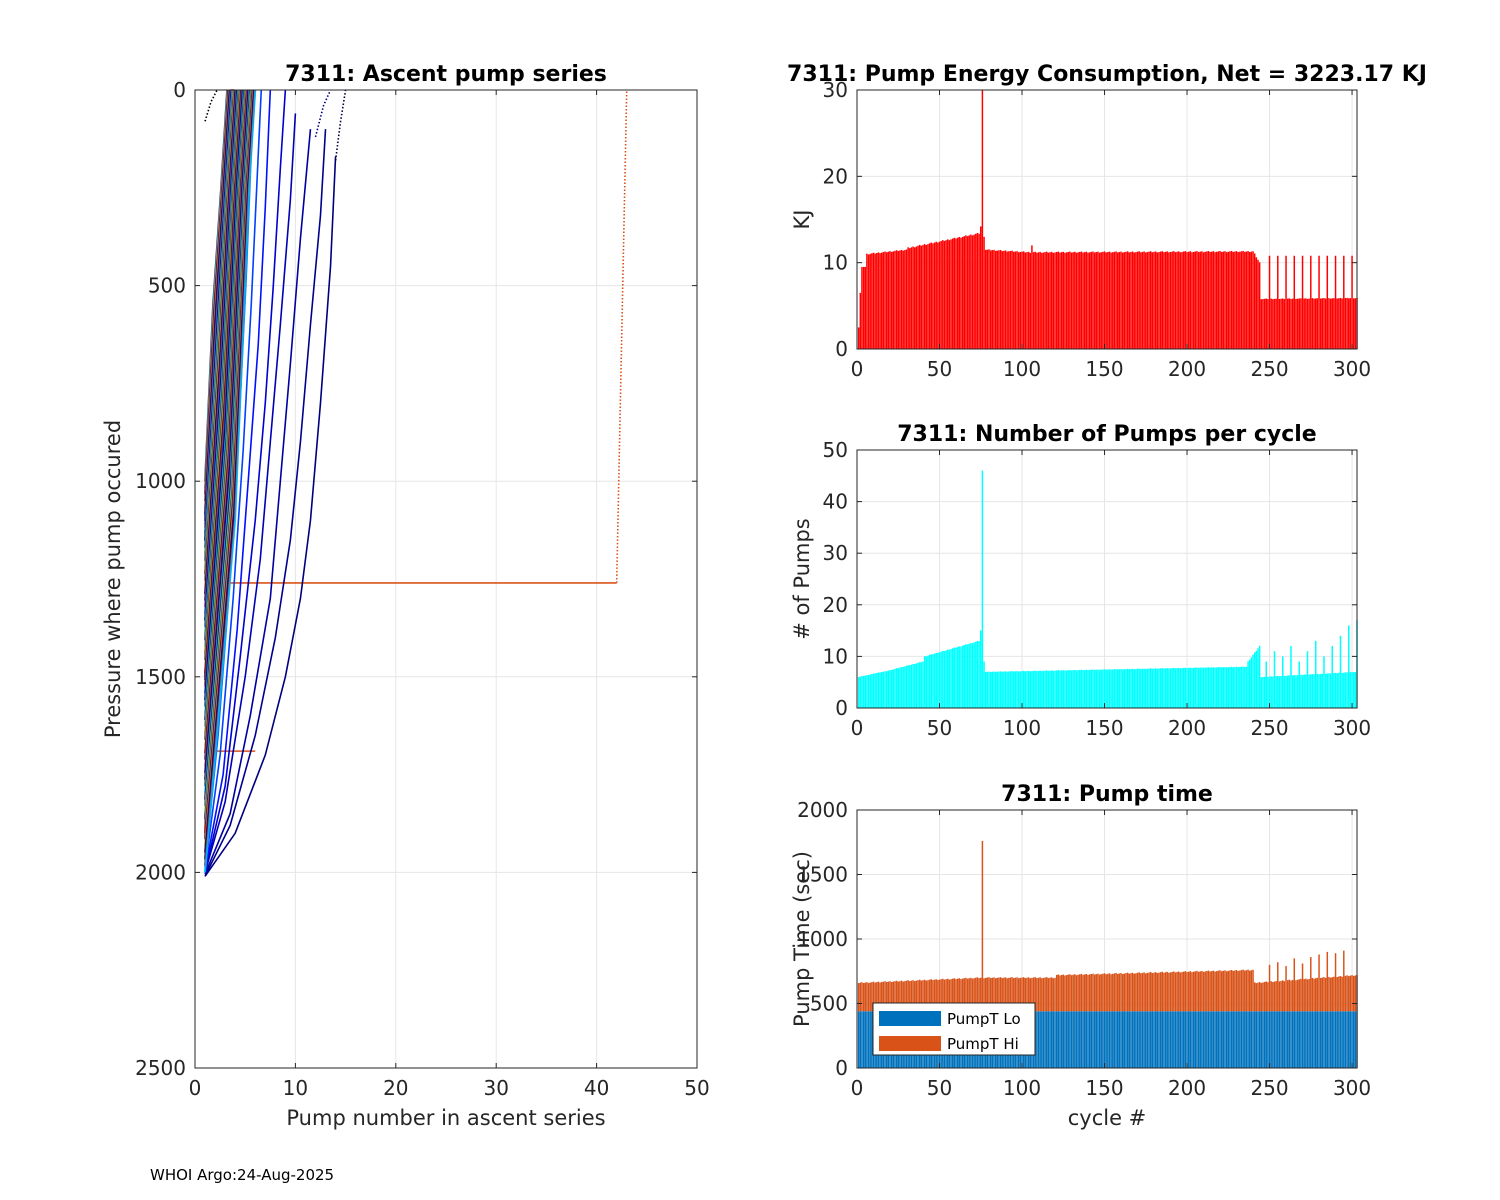  Describe the element at coordinates (495, 1088) in the screenshot. I see `x-tick-label: 30` at that location.